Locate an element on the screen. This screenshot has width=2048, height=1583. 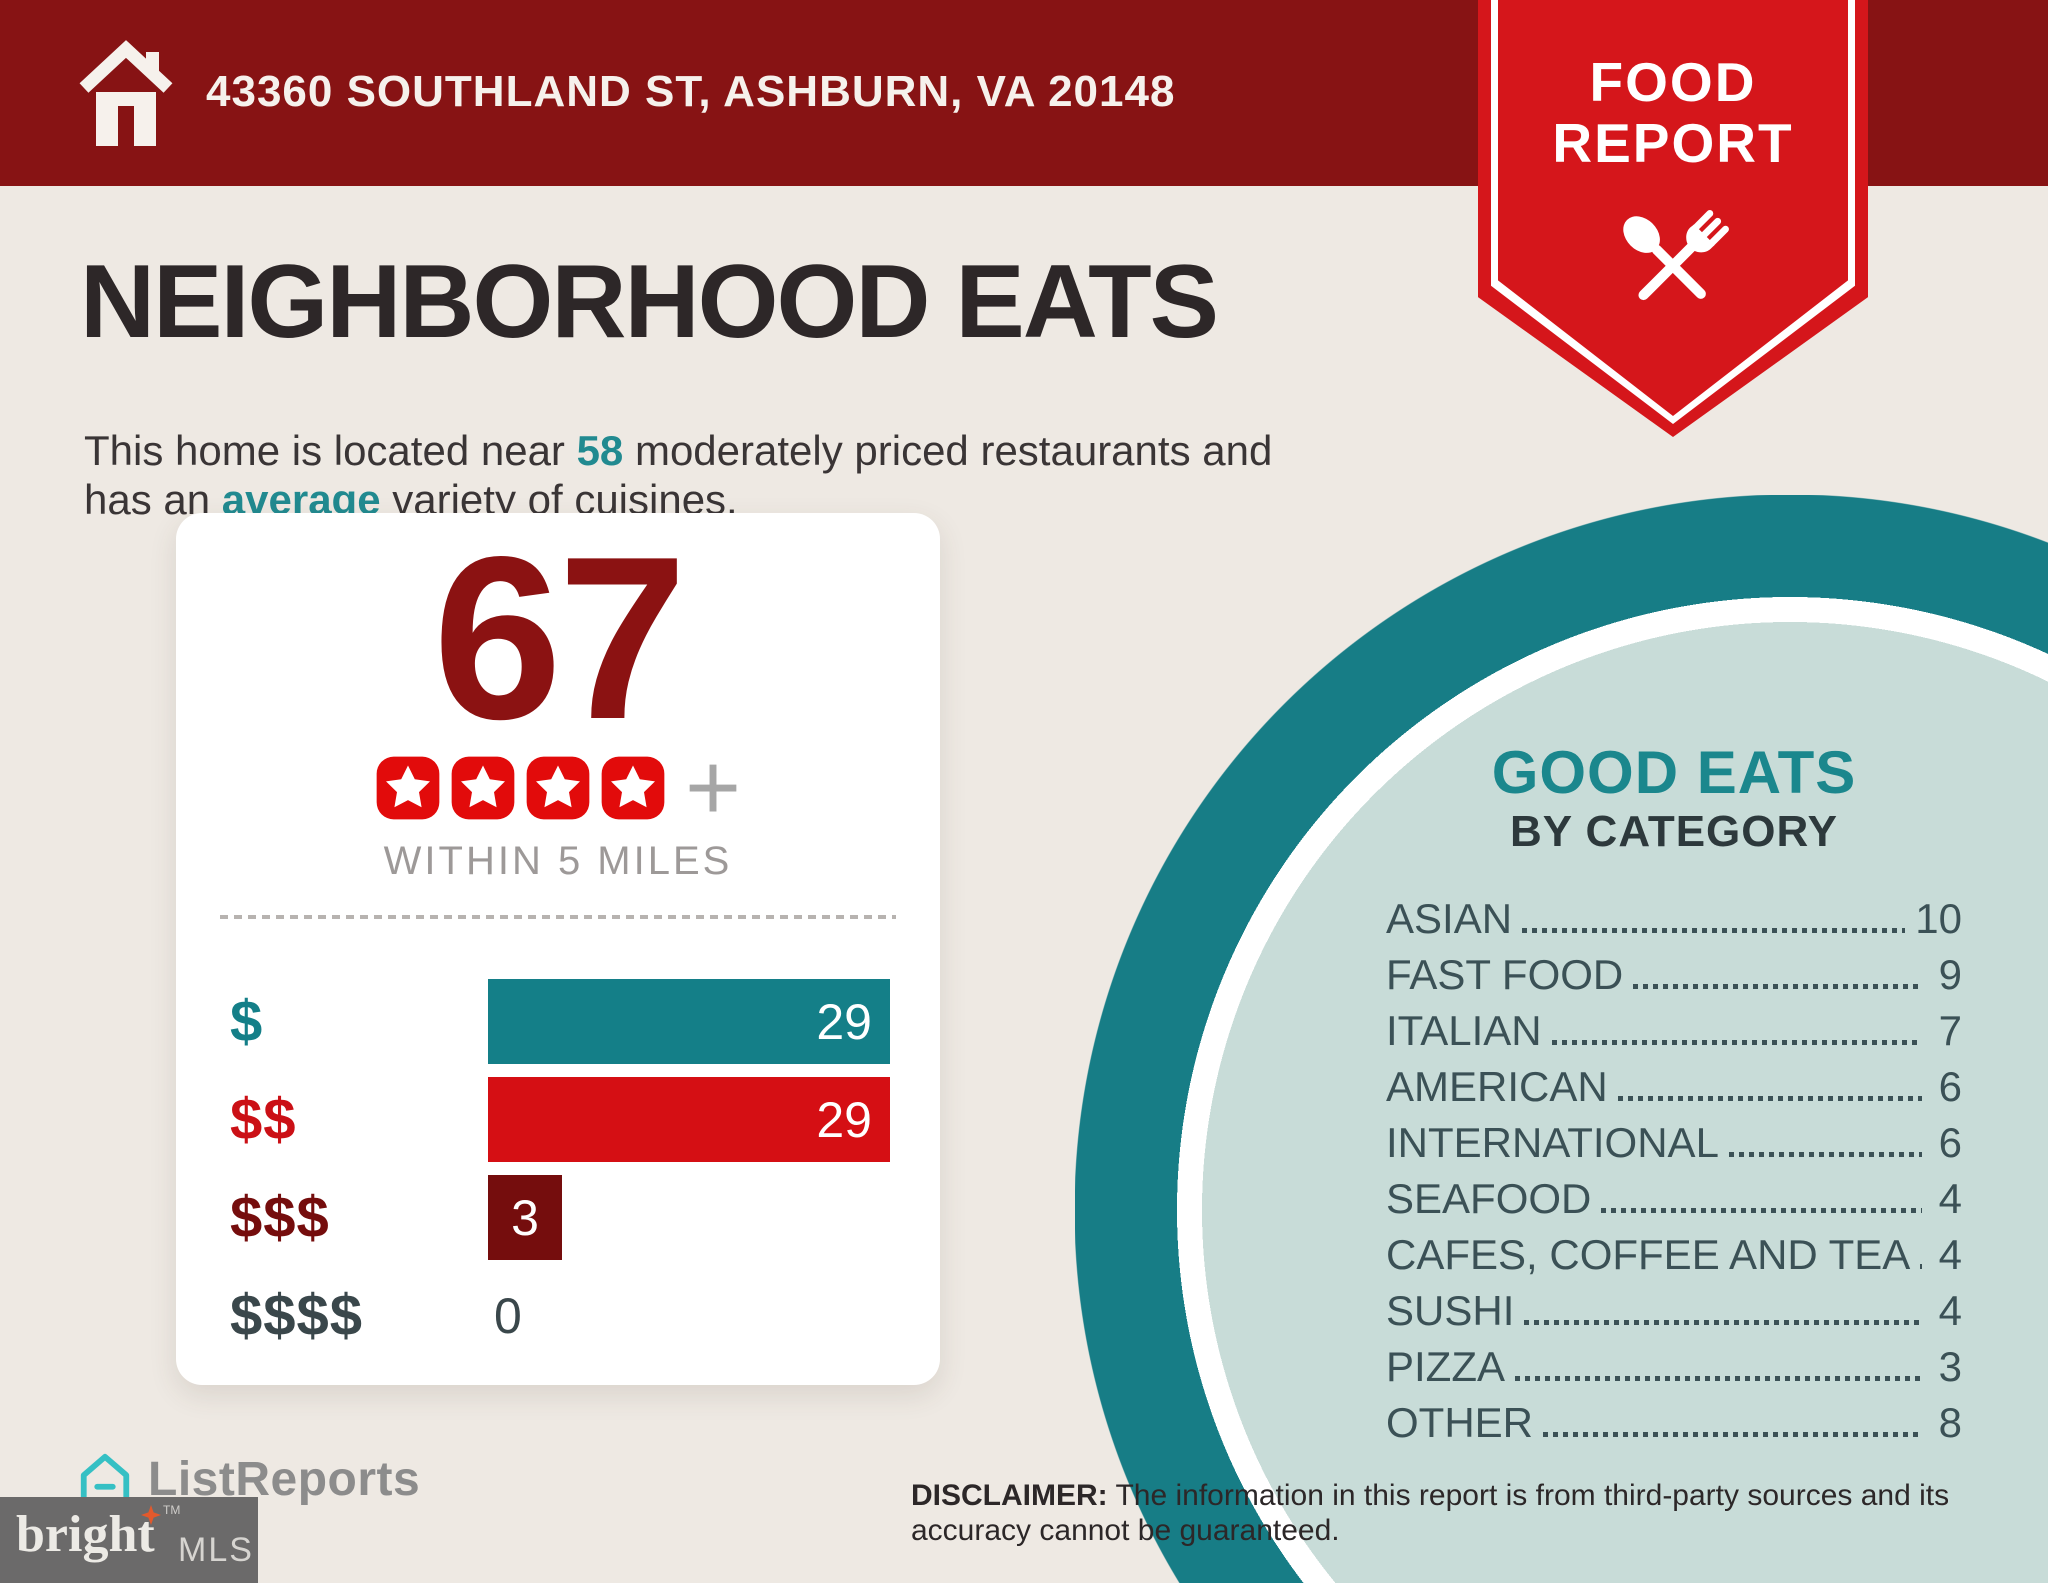
category-count: 7 is located at coordinates (1950, 1030).